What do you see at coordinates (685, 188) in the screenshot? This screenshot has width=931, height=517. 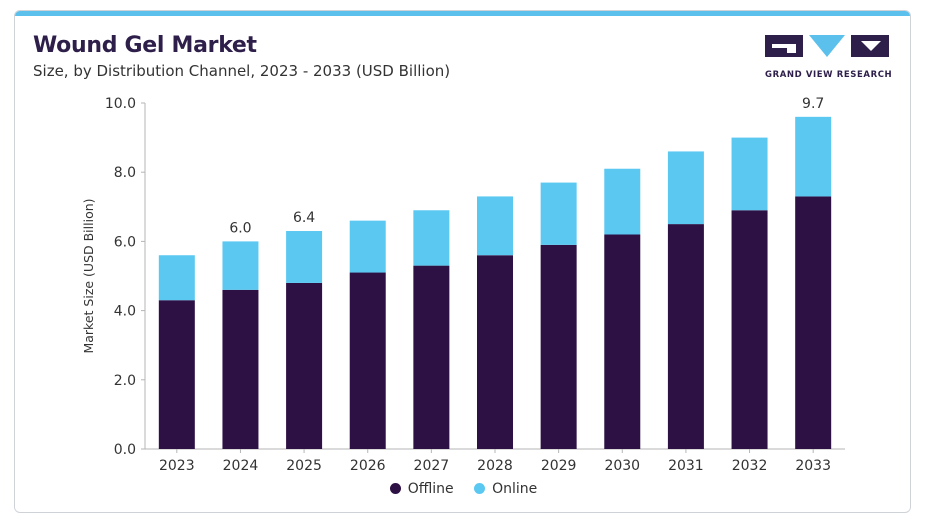 I see `bar-online-2031` at bounding box center [685, 188].